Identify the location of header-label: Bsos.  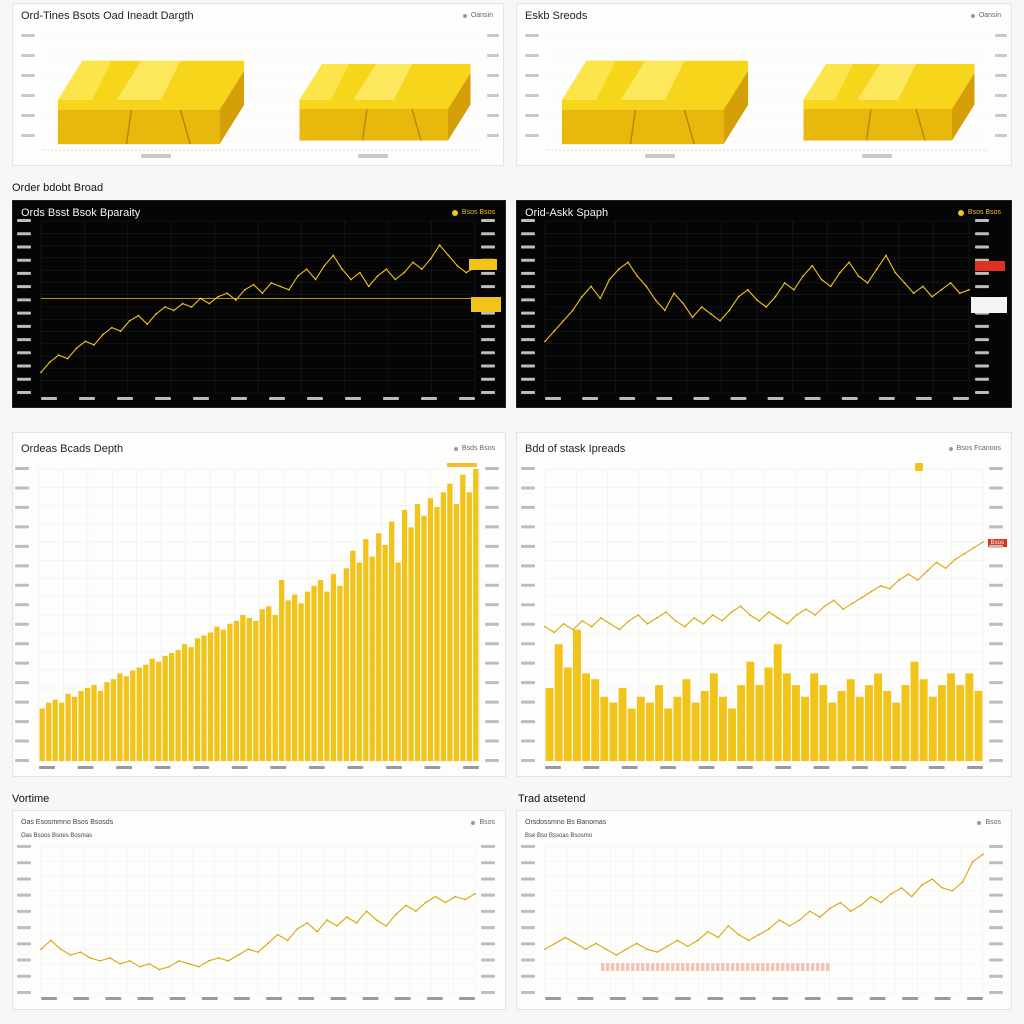
(487, 822).